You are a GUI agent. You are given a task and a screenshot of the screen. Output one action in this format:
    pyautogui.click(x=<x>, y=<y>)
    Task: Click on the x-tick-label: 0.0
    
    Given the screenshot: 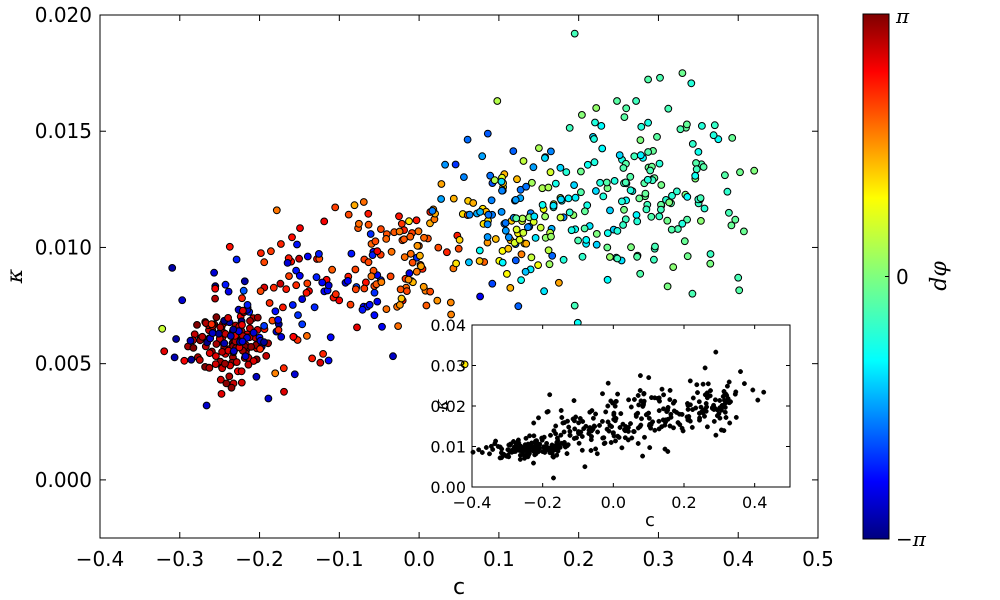 What is the action you would take?
    pyautogui.click(x=613, y=502)
    